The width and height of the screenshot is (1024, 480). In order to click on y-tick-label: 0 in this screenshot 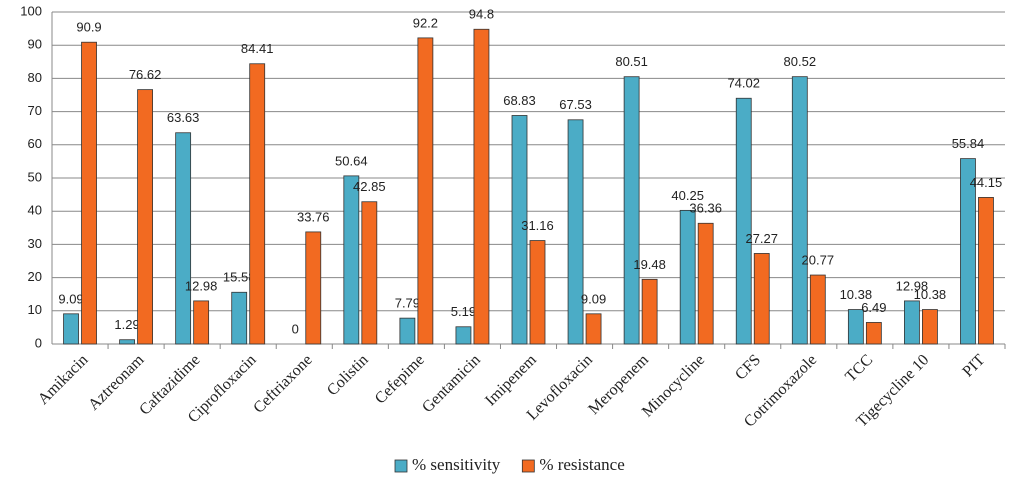, I will do `click(38, 342)`.